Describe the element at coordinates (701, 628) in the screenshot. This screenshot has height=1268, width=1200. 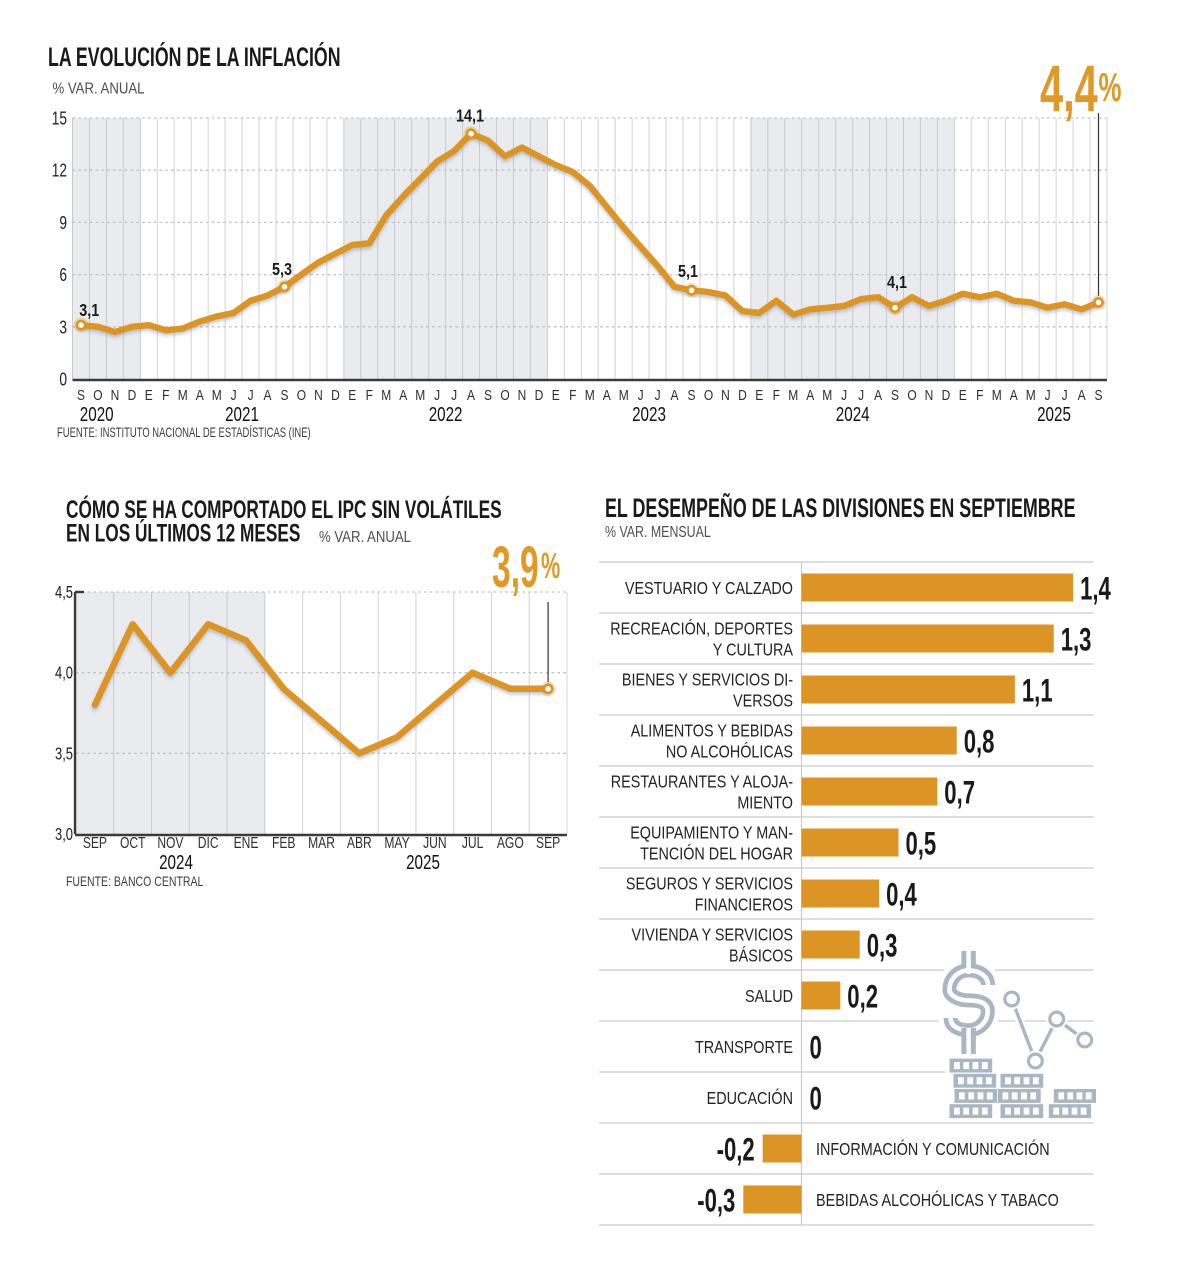
I see `svg-text: RECREACIÓN, DEPORTES` at that location.